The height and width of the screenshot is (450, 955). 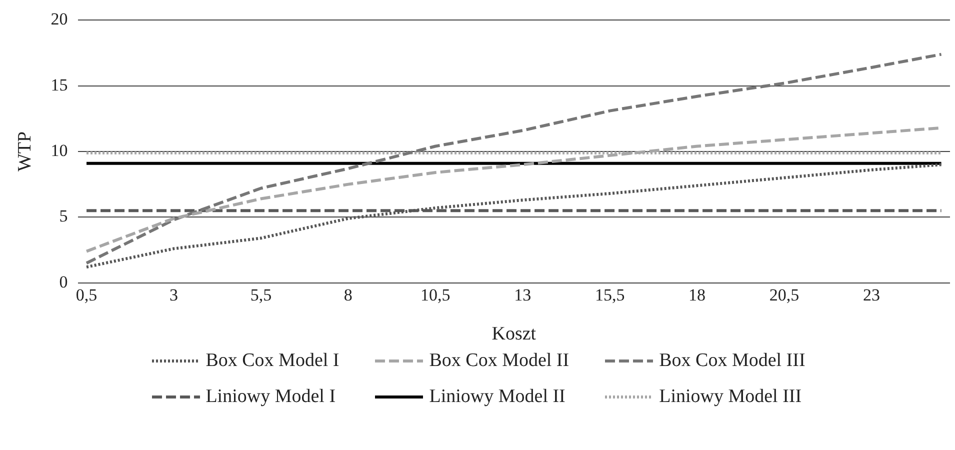 I want to click on y-tick-label: 10, so click(x=59, y=150).